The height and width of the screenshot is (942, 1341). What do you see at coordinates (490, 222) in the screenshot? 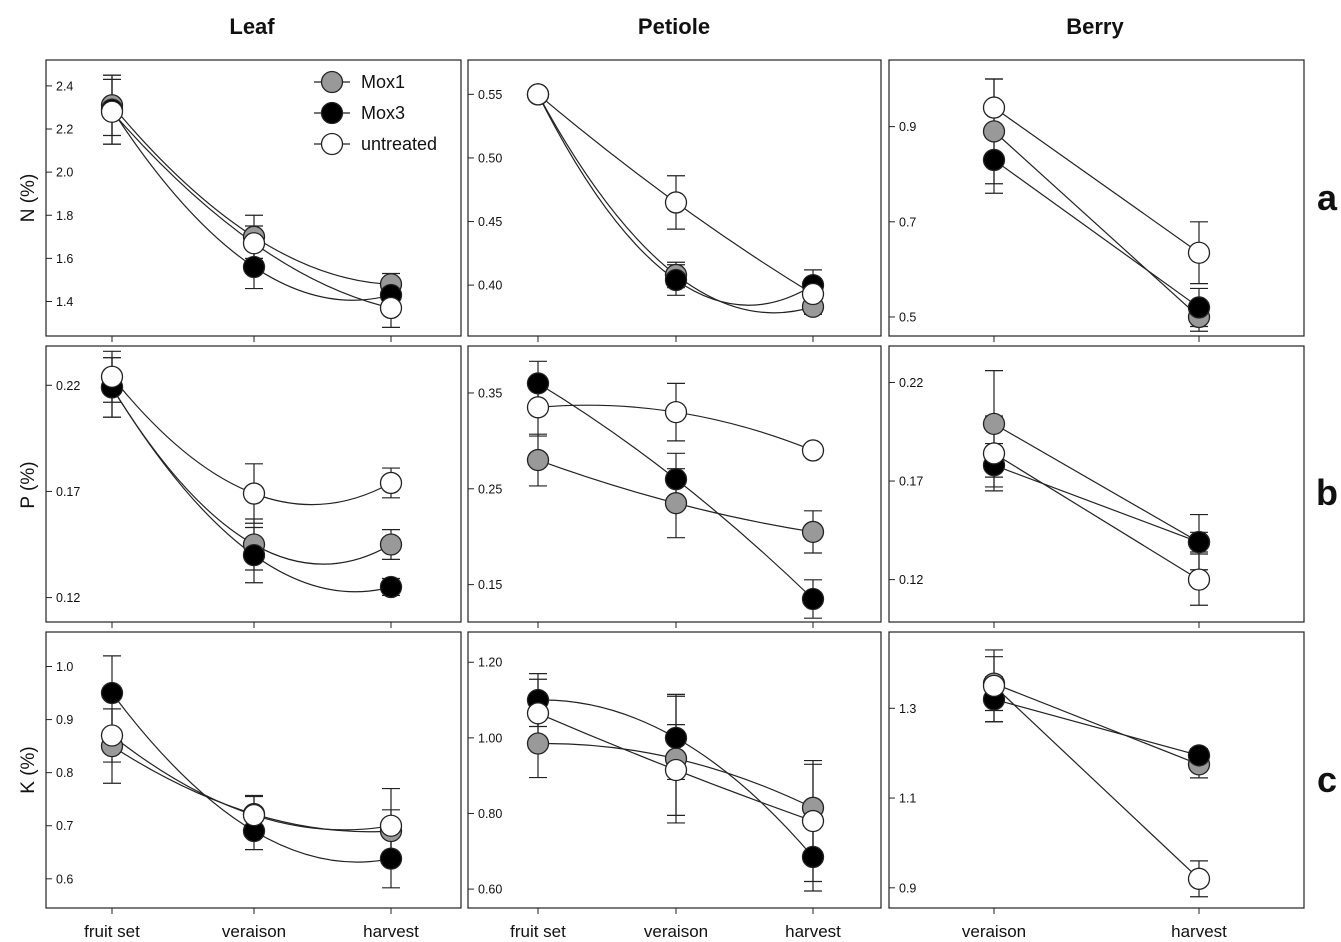
I see `y-tick-label: 0.45` at bounding box center [490, 222].